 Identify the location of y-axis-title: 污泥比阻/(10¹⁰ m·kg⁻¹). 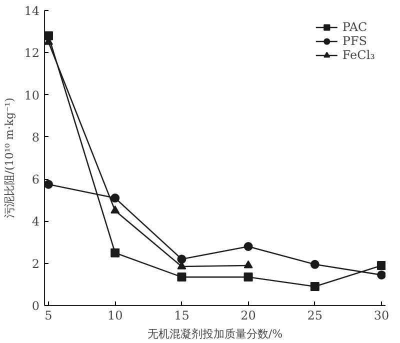
(9, 158).